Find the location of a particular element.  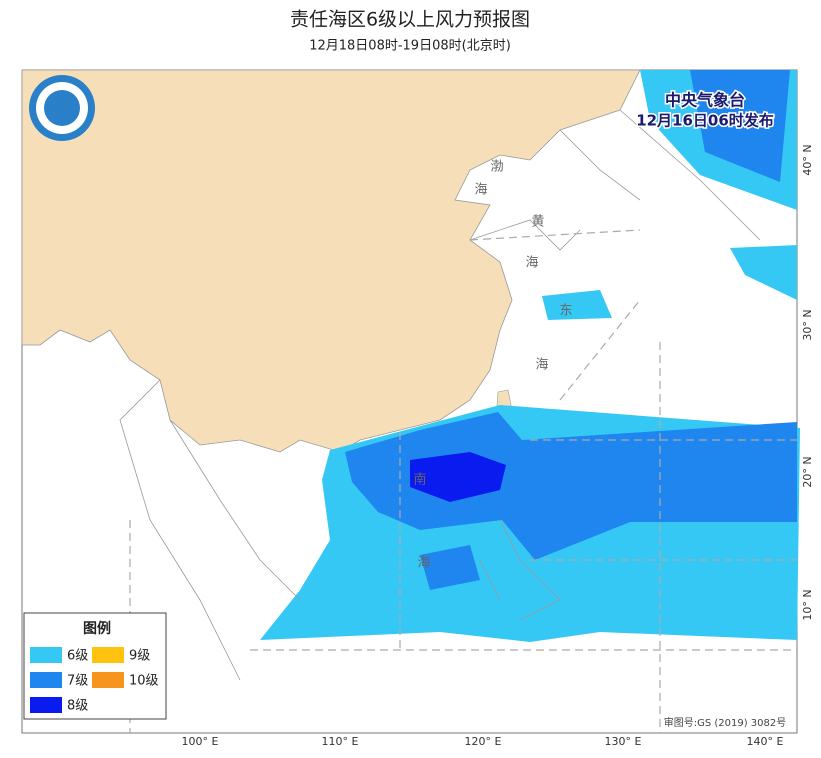

sea-label: 东 is located at coordinates (565, 311).